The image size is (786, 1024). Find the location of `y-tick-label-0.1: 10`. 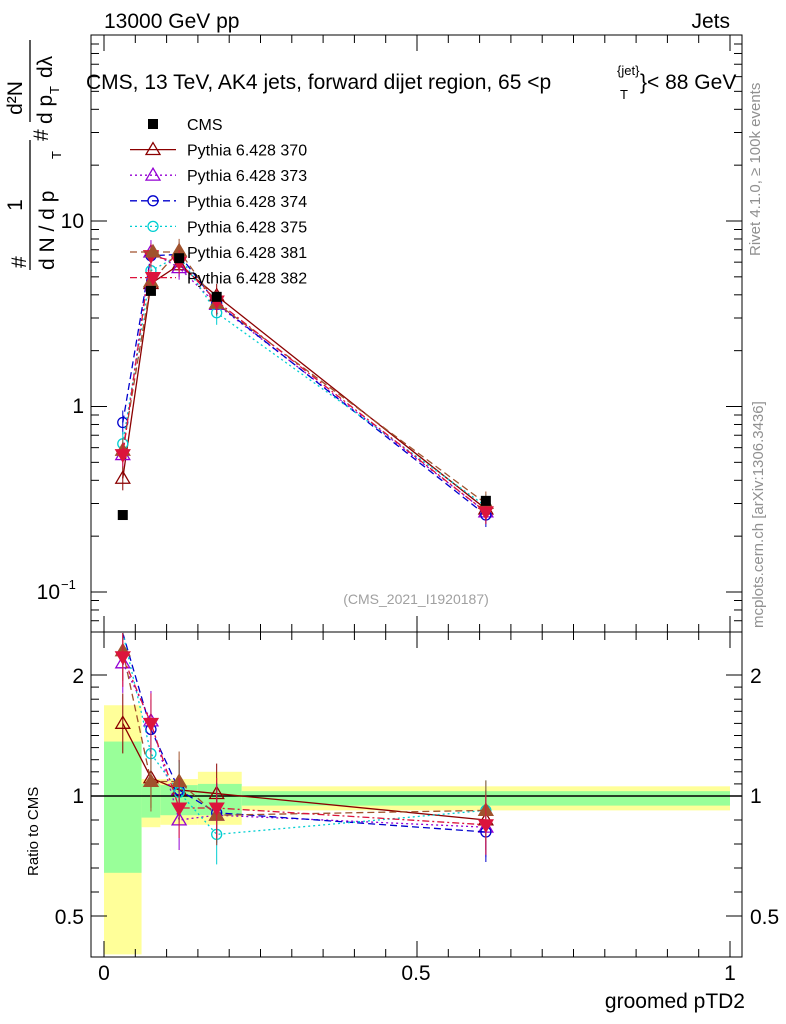

y-tick-label-0.1: 10 is located at coordinates (48, 592).